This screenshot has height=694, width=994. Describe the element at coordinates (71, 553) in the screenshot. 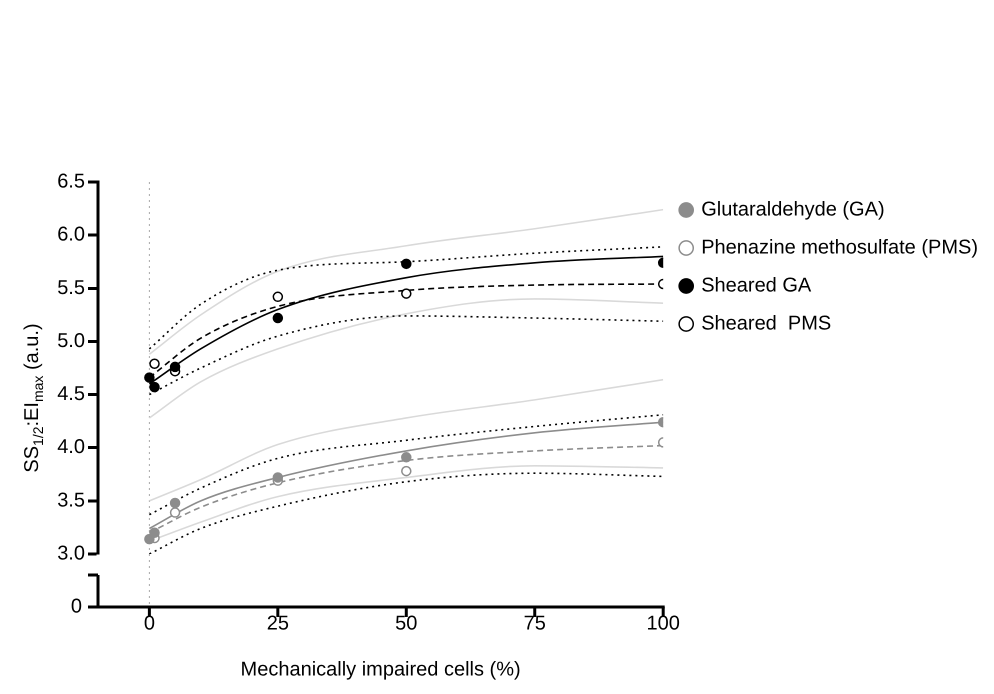

I see `y-tick-label: 3.0` at that location.